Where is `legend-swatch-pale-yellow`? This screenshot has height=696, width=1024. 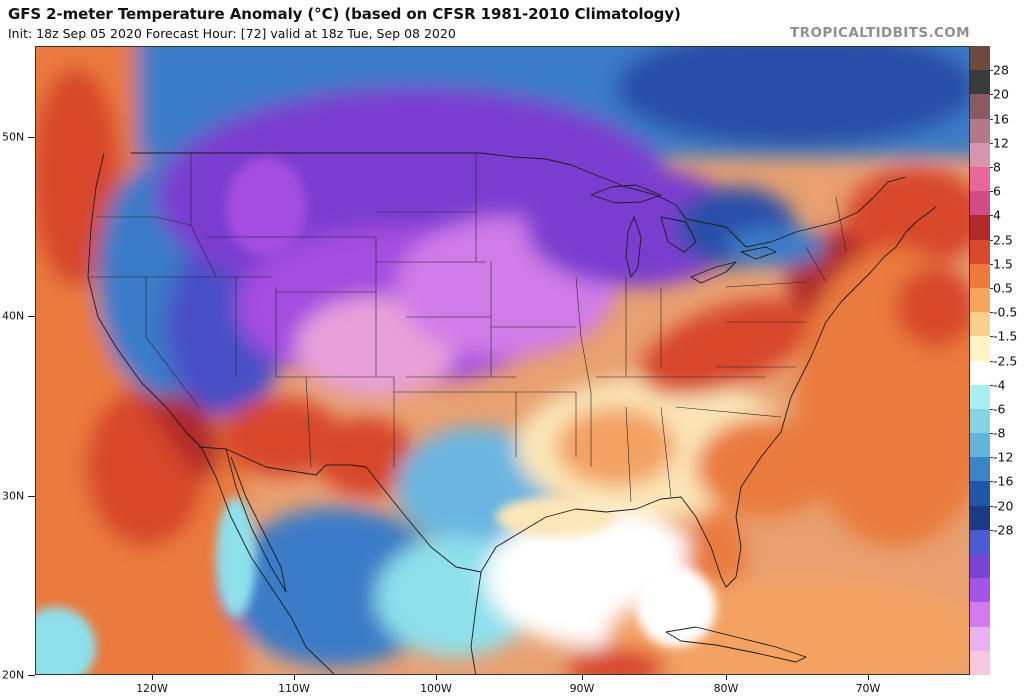 legend-swatch-pale-yellow is located at coordinates (980, 348).